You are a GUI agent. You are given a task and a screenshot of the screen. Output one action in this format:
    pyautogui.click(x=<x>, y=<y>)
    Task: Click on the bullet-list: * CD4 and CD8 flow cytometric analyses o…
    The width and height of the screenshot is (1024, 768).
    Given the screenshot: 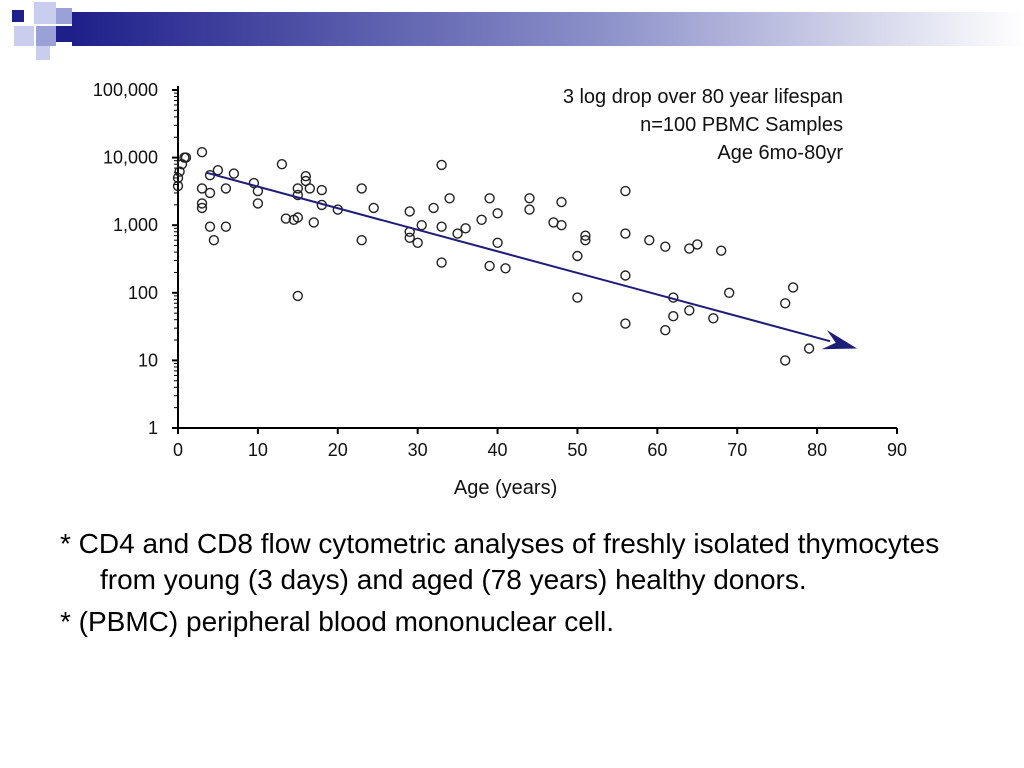 What is the action you would take?
    pyautogui.click(x=520, y=586)
    